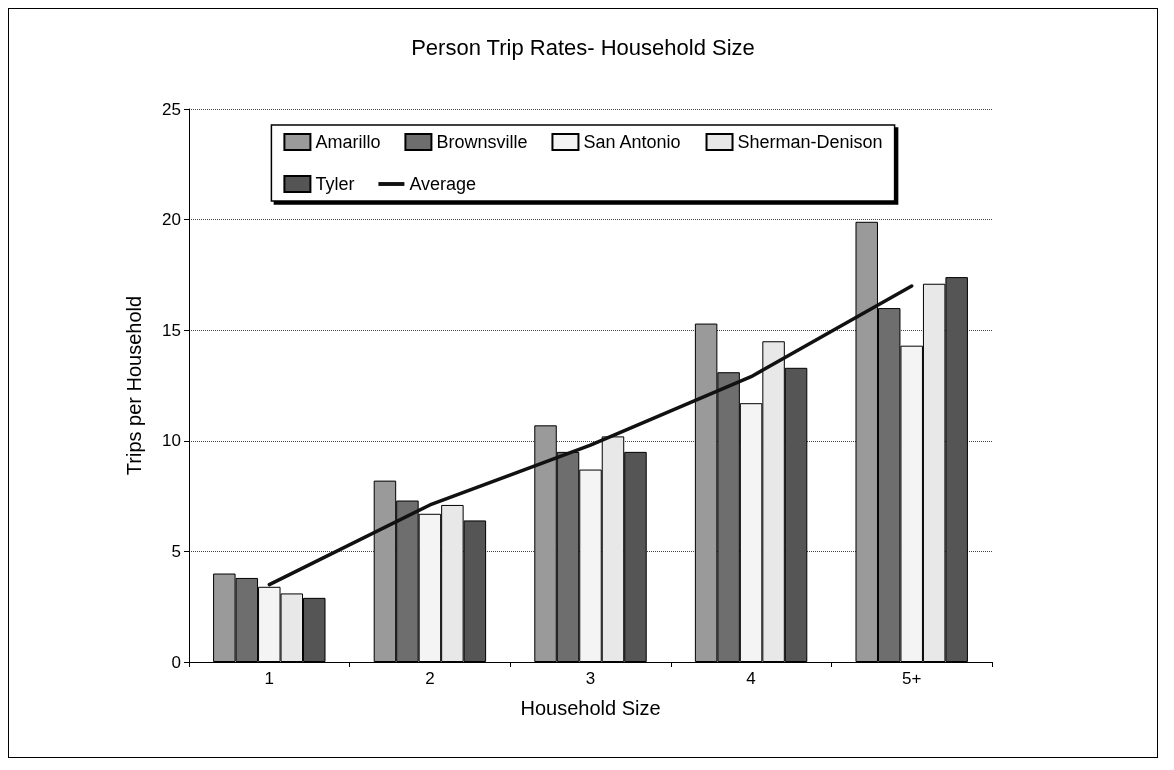 The width and height of the screenshot is (1174, 770). What do you see at coordinates (176, 551) in the screenshot?
I see `y-tick-label: 5` at bounding box center [176, 551].